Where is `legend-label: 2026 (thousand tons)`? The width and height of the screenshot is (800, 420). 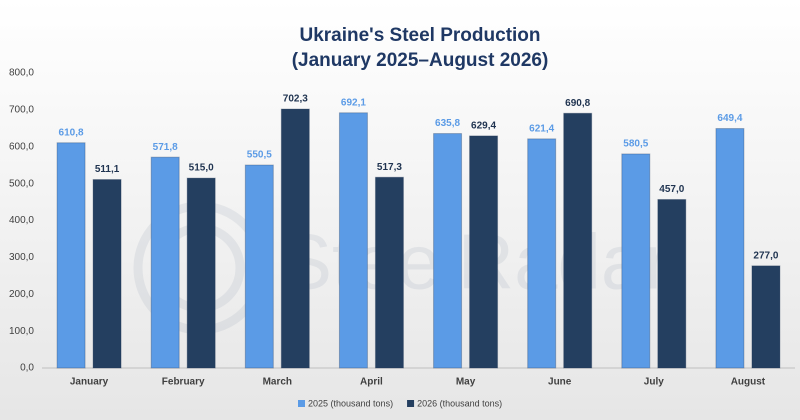
legend-label: 2026 (thousand tons) is located at coordinates (459, 403).